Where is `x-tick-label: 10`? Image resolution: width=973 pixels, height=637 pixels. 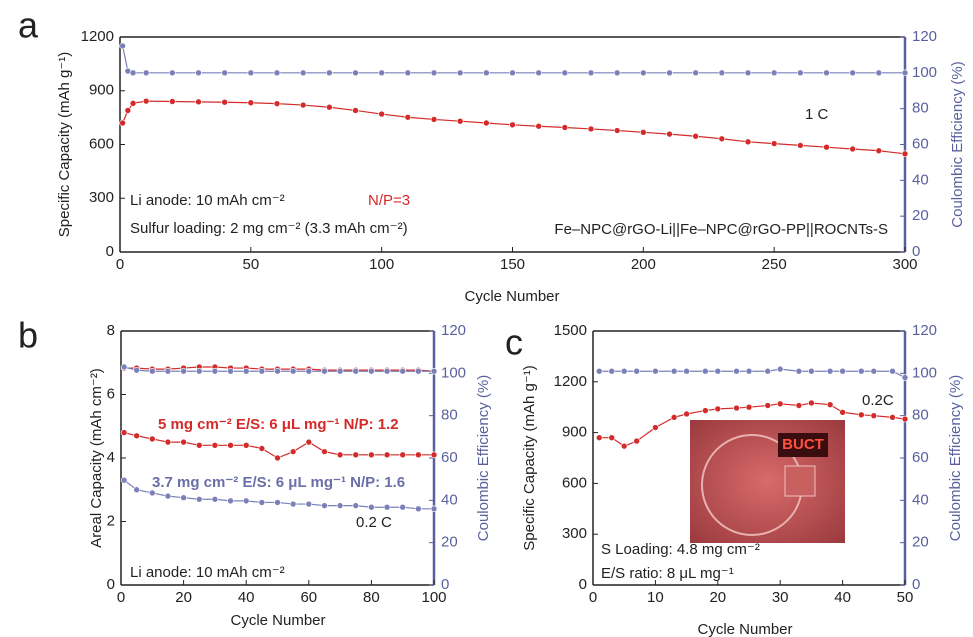
x-tick-label: 10 is located at coordinates (655, 597).